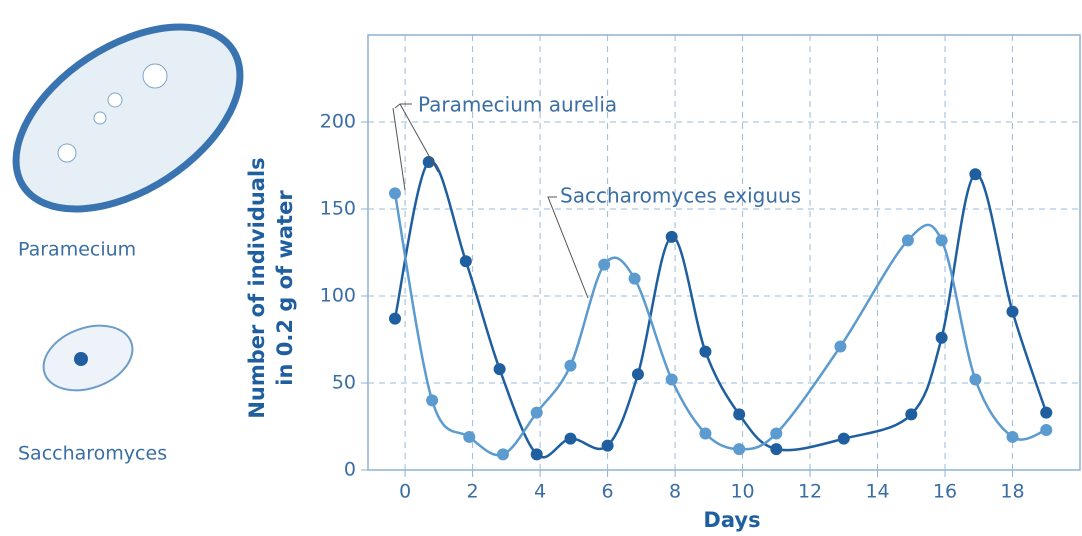 The width and height of the screenshot is (1082, 536). Describe the element at coordinates (338, 122) in the screenshot. I see `y-tick-label: 200` at that location.